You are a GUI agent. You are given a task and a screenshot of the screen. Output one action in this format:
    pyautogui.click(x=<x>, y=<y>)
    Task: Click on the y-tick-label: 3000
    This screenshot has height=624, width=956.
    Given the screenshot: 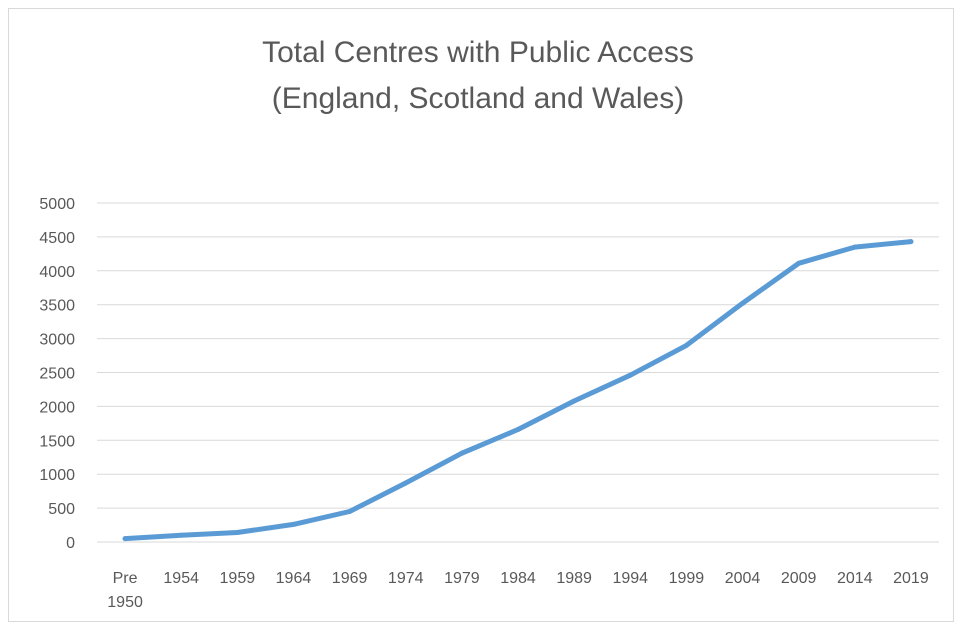 What is the action you would take?
    pyautogui.click(x=57, y=340)
    